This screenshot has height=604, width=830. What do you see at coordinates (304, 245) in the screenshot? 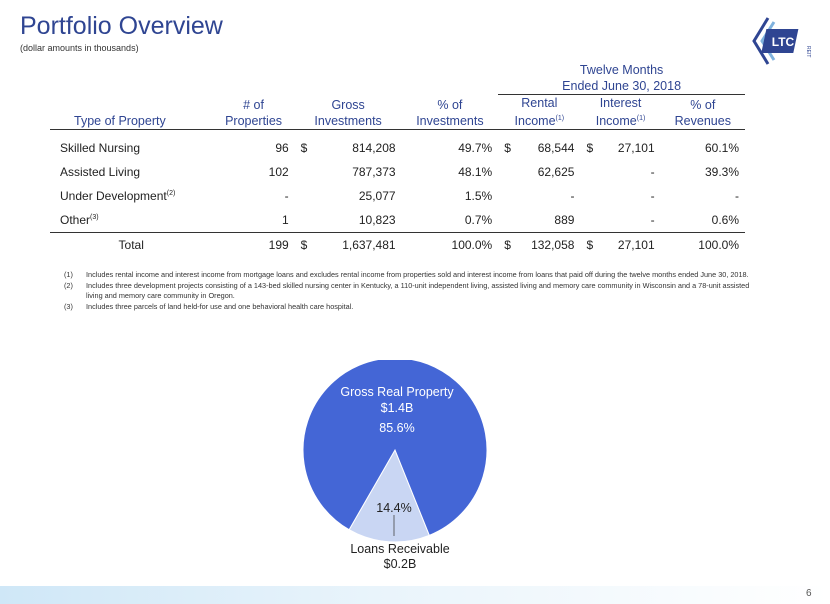
I see `total-gross-currency: $` at bounding box center [304, 245].